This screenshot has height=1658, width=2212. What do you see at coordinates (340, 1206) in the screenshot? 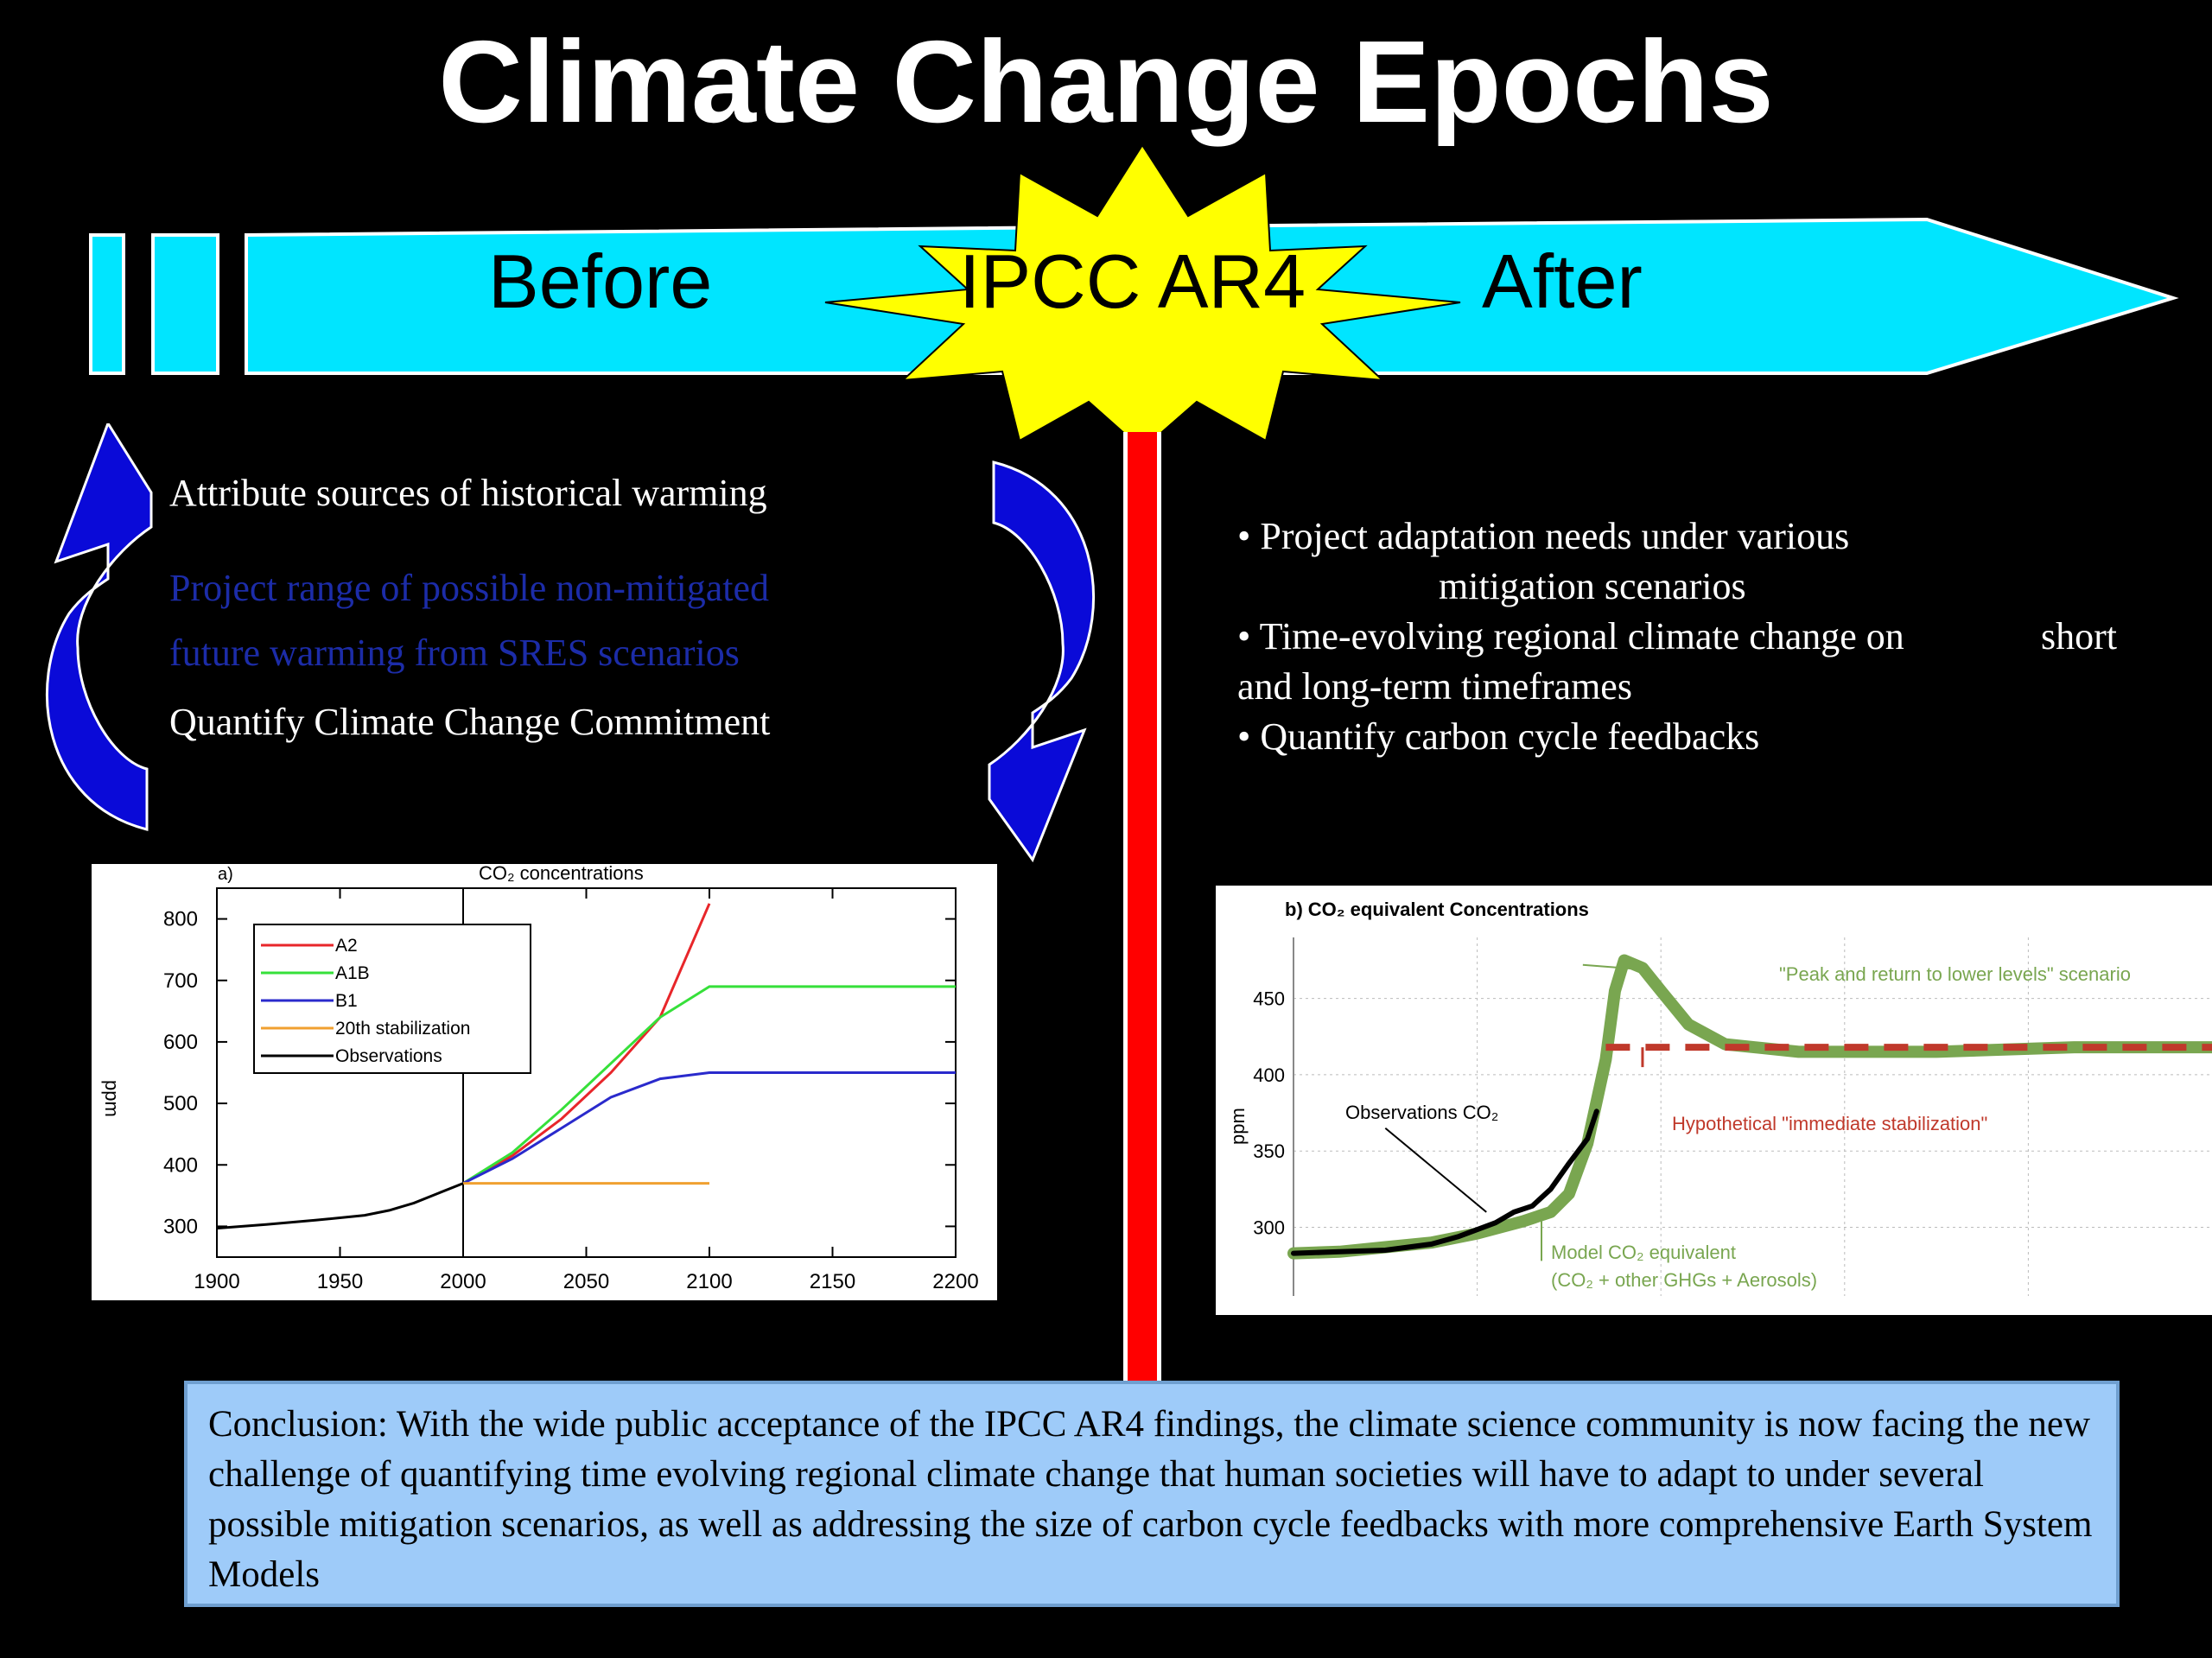
I see `series-line-observations` at bounding box center [340, 1206].